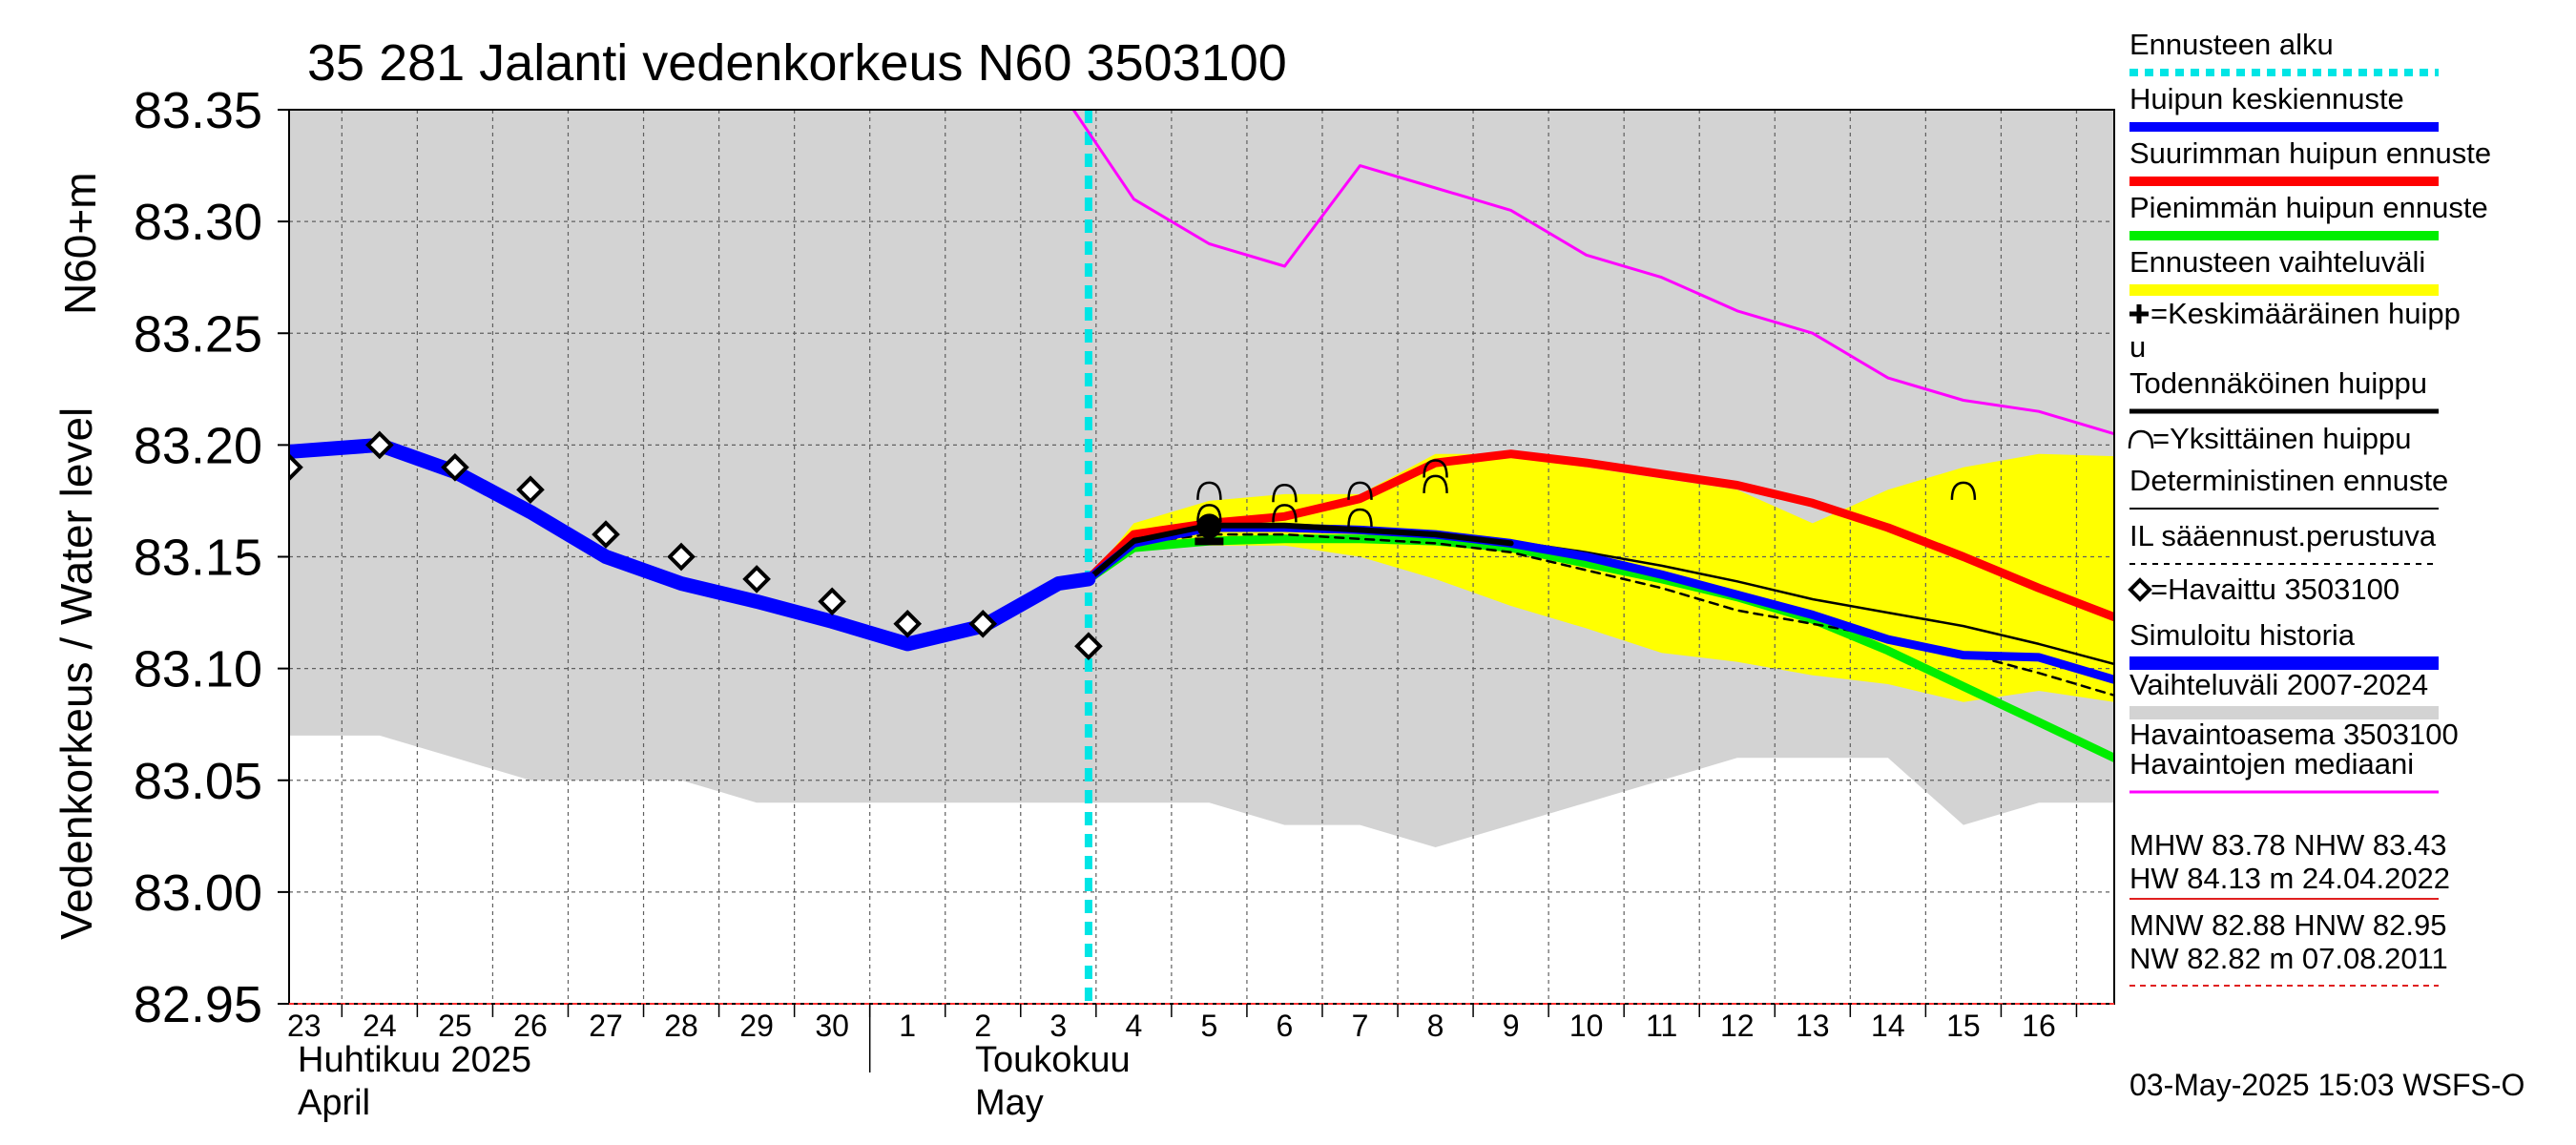 The width and height of the screenshot is (2576, 1145). Describe the element at coordinates (414, 1060) in the screenshot. I see `month-label-fi: Huhtikuu 2025` at that location.